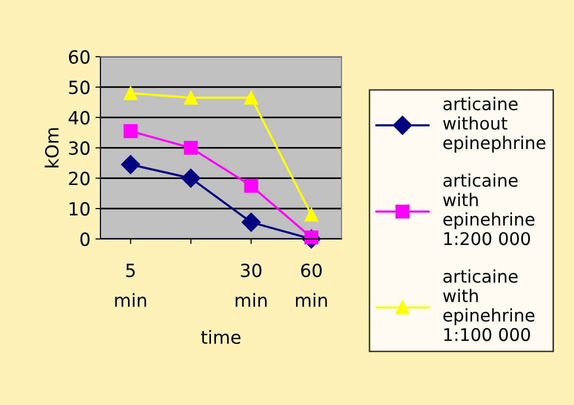 The height and width of the screenshot is (405, 574). I want to click on y-tick-label: 40, so click(79, 117).